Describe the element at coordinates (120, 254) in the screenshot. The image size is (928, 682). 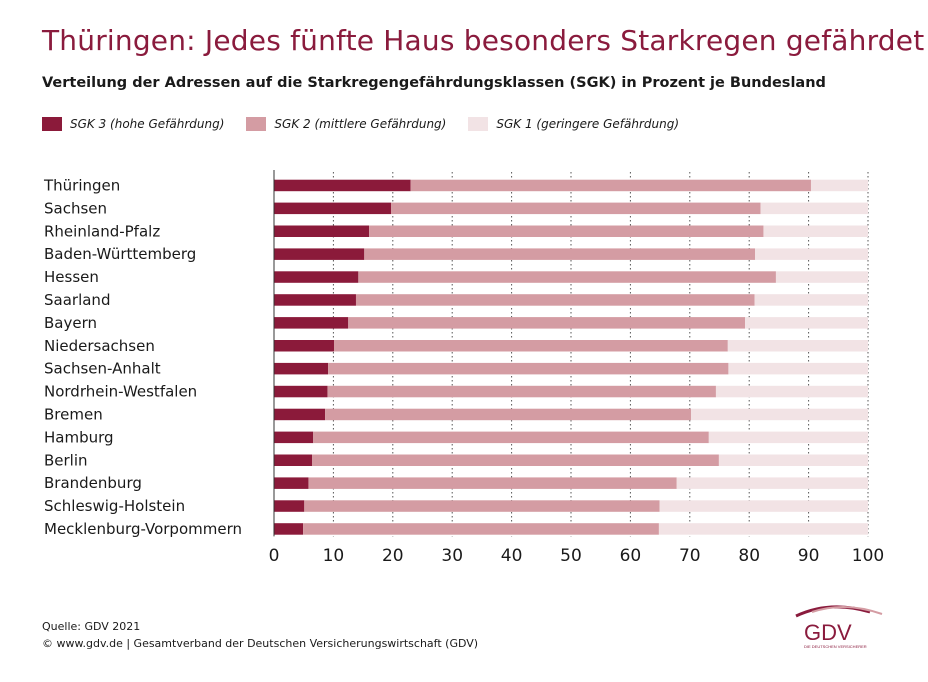
I see `category-label: Baden-Württemberg` at that location.